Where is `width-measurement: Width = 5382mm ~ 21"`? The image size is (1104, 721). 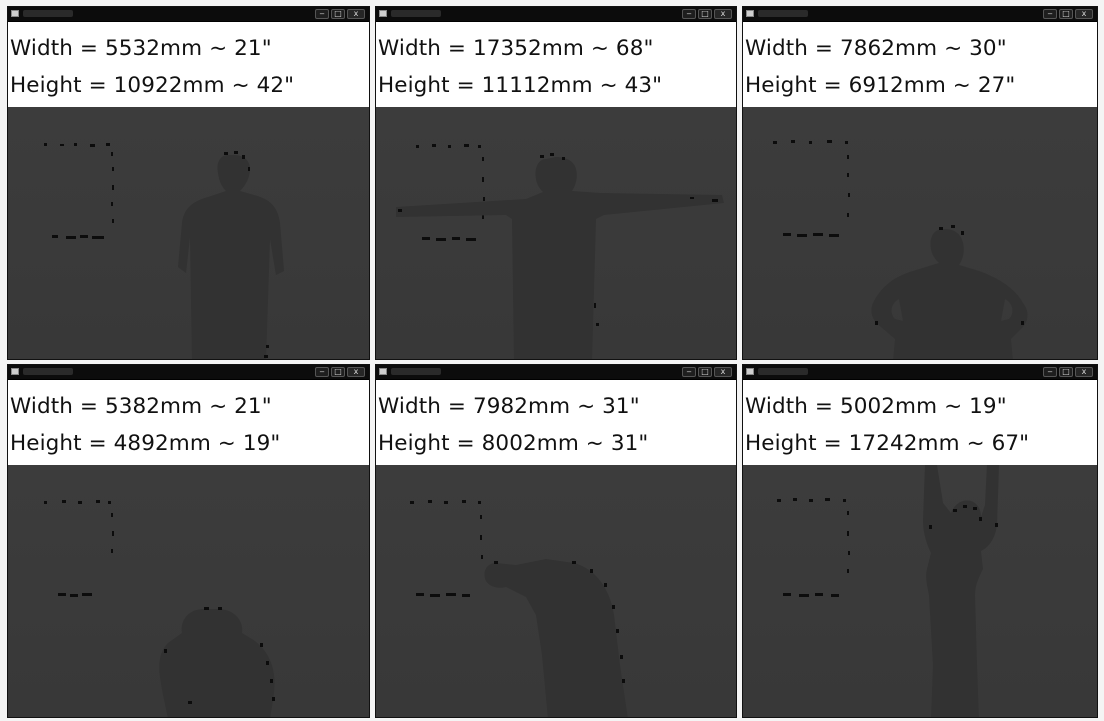
width-measurement: Width = 5382mm ~ 21" is located at coordinates (141, 406).